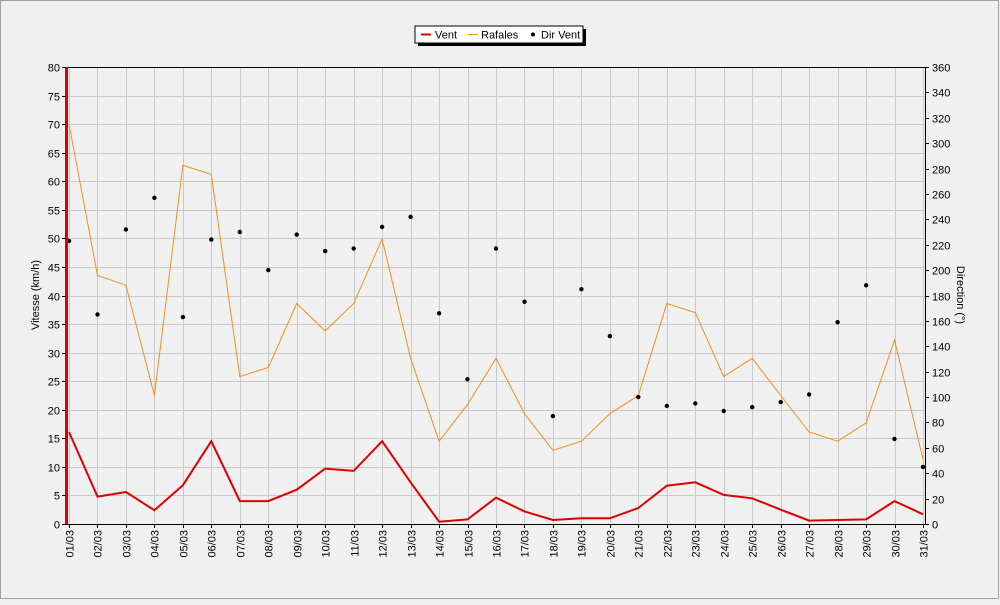 The height and width of the screenshot is (605, 1000). Describe the element at coordinates (54, 326) in the screenshot. I see `y-tick-label: 35` at that location.